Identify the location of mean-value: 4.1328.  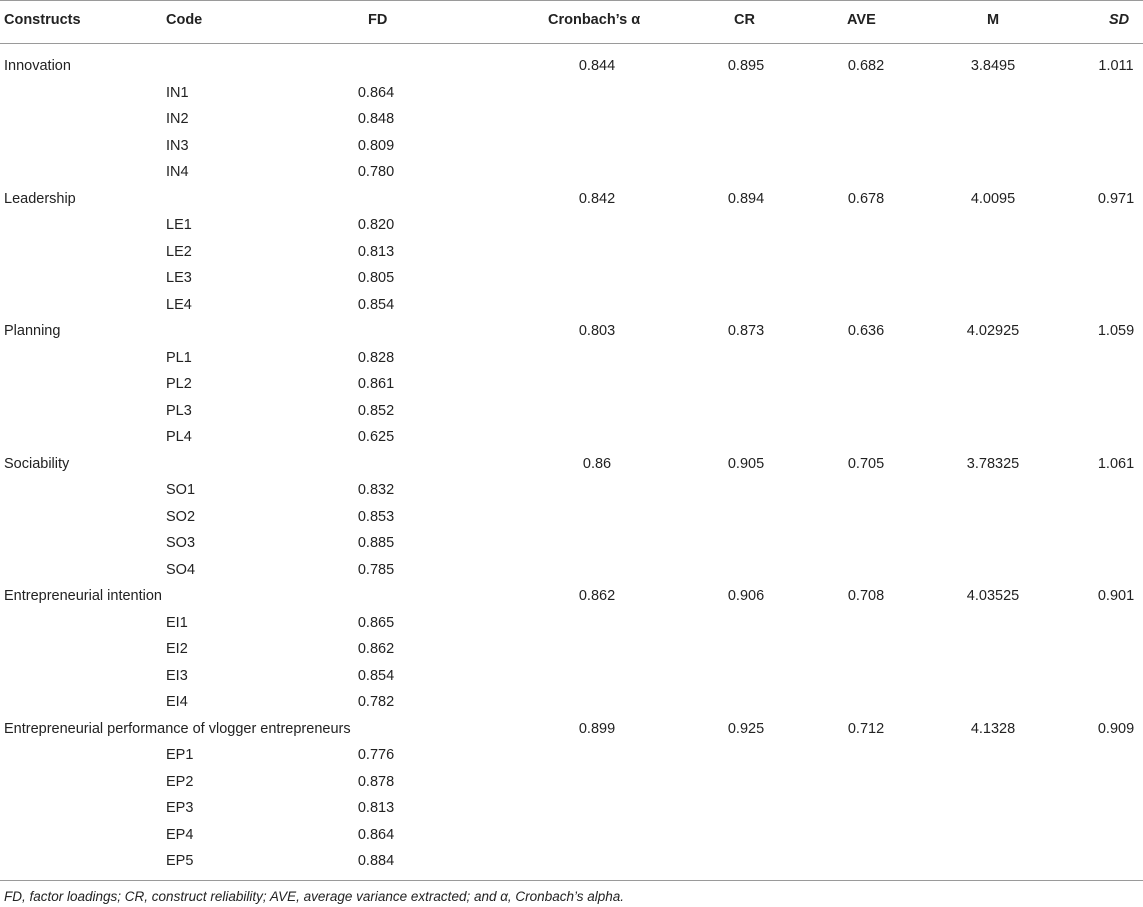
(993, 728).